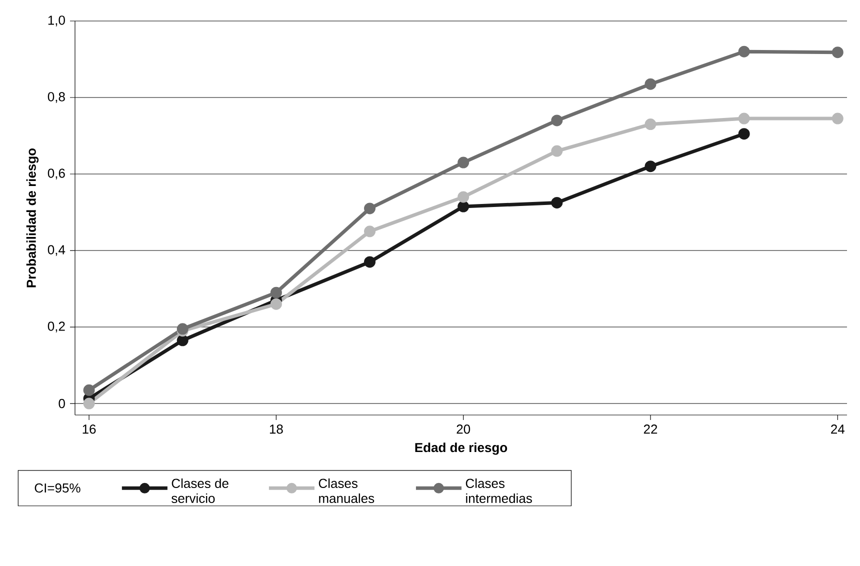 This screenshot has width=860, height=566. I want to click on x-tick-label: 20, so click(463, 429).